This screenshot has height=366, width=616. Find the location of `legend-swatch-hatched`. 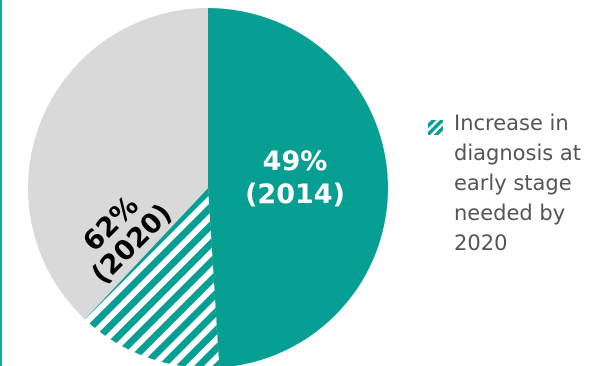

legend-swatch-hatched is located at coordinates (435, 127).